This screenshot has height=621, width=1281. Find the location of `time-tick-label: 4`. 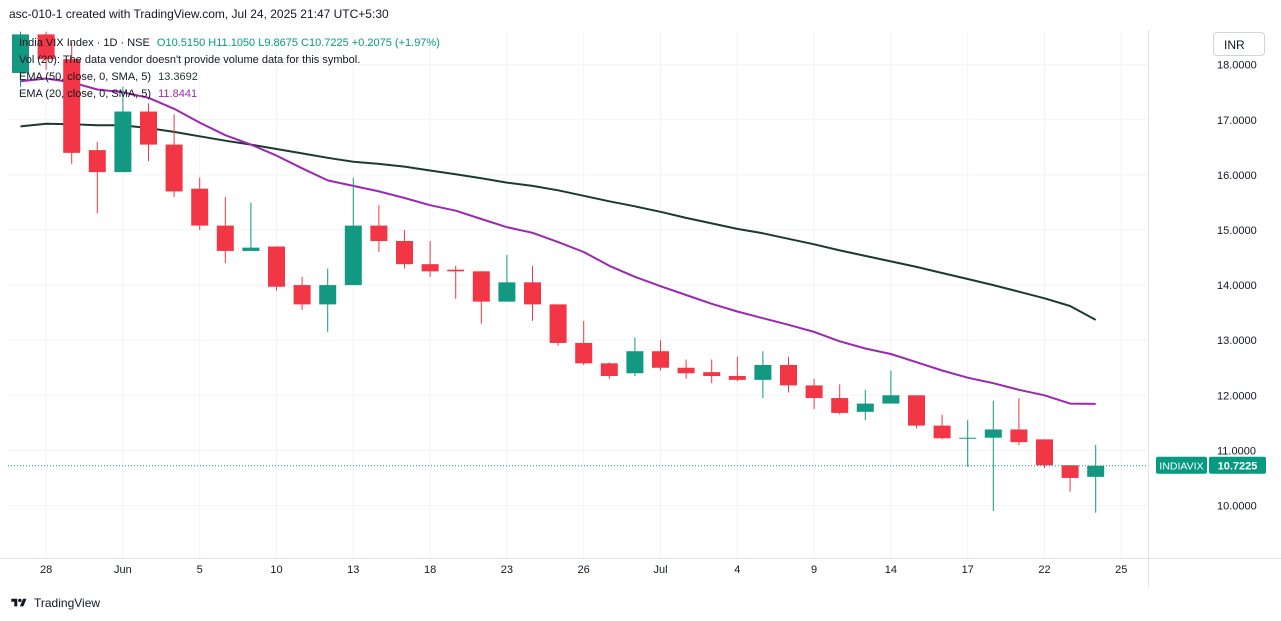

time-tick-label: 4 is located at coordinates (737, 570).